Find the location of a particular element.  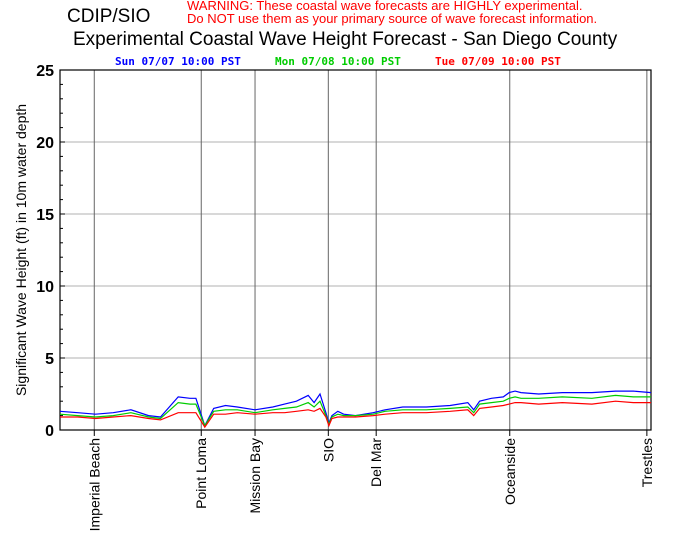

location-label-5: Oceanside is located at coordinates (510, 471).